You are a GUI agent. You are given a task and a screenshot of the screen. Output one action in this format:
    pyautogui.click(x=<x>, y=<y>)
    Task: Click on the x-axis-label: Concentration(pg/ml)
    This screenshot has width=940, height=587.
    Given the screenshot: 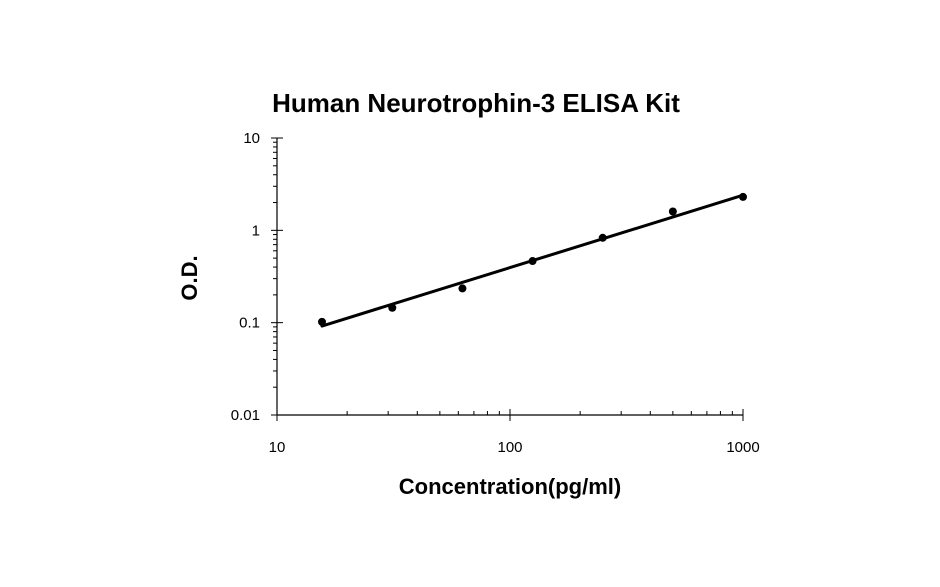 What is the action you would take?
    pyautogui.click(x=510, y=486)
    